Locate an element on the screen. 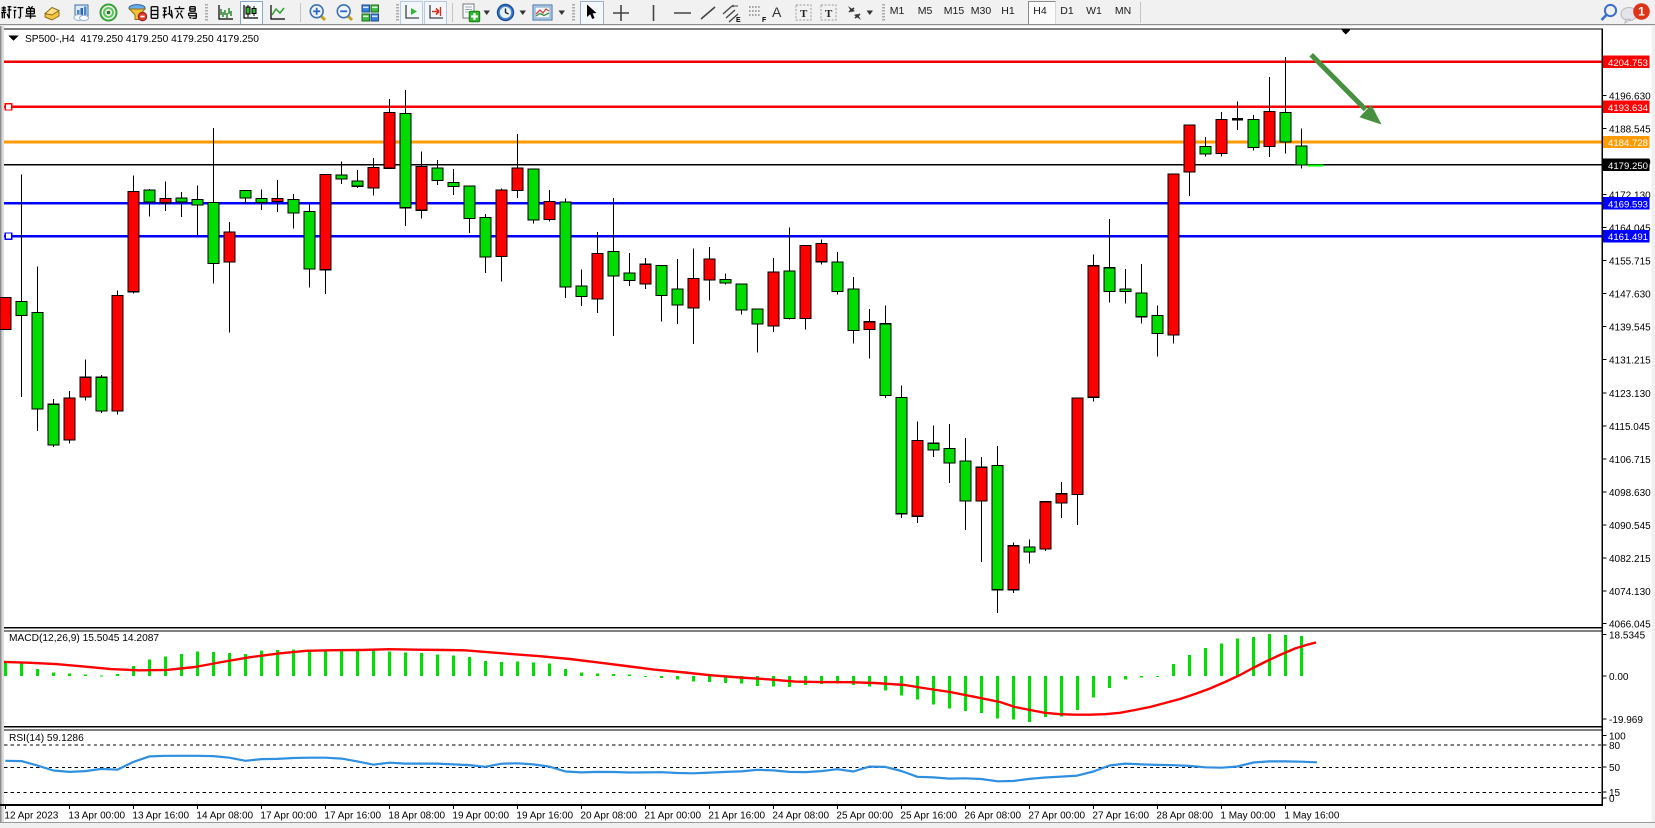 The width and height of the screenshot is (1655, 828). svg-text: 20 Apr 08:00 is located at coordinates (608, 816).